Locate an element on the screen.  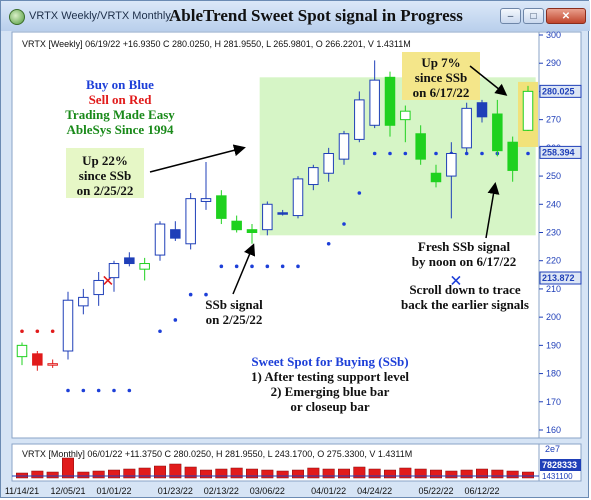
y-tick-label: 270 is located at coordinates (553, 120).